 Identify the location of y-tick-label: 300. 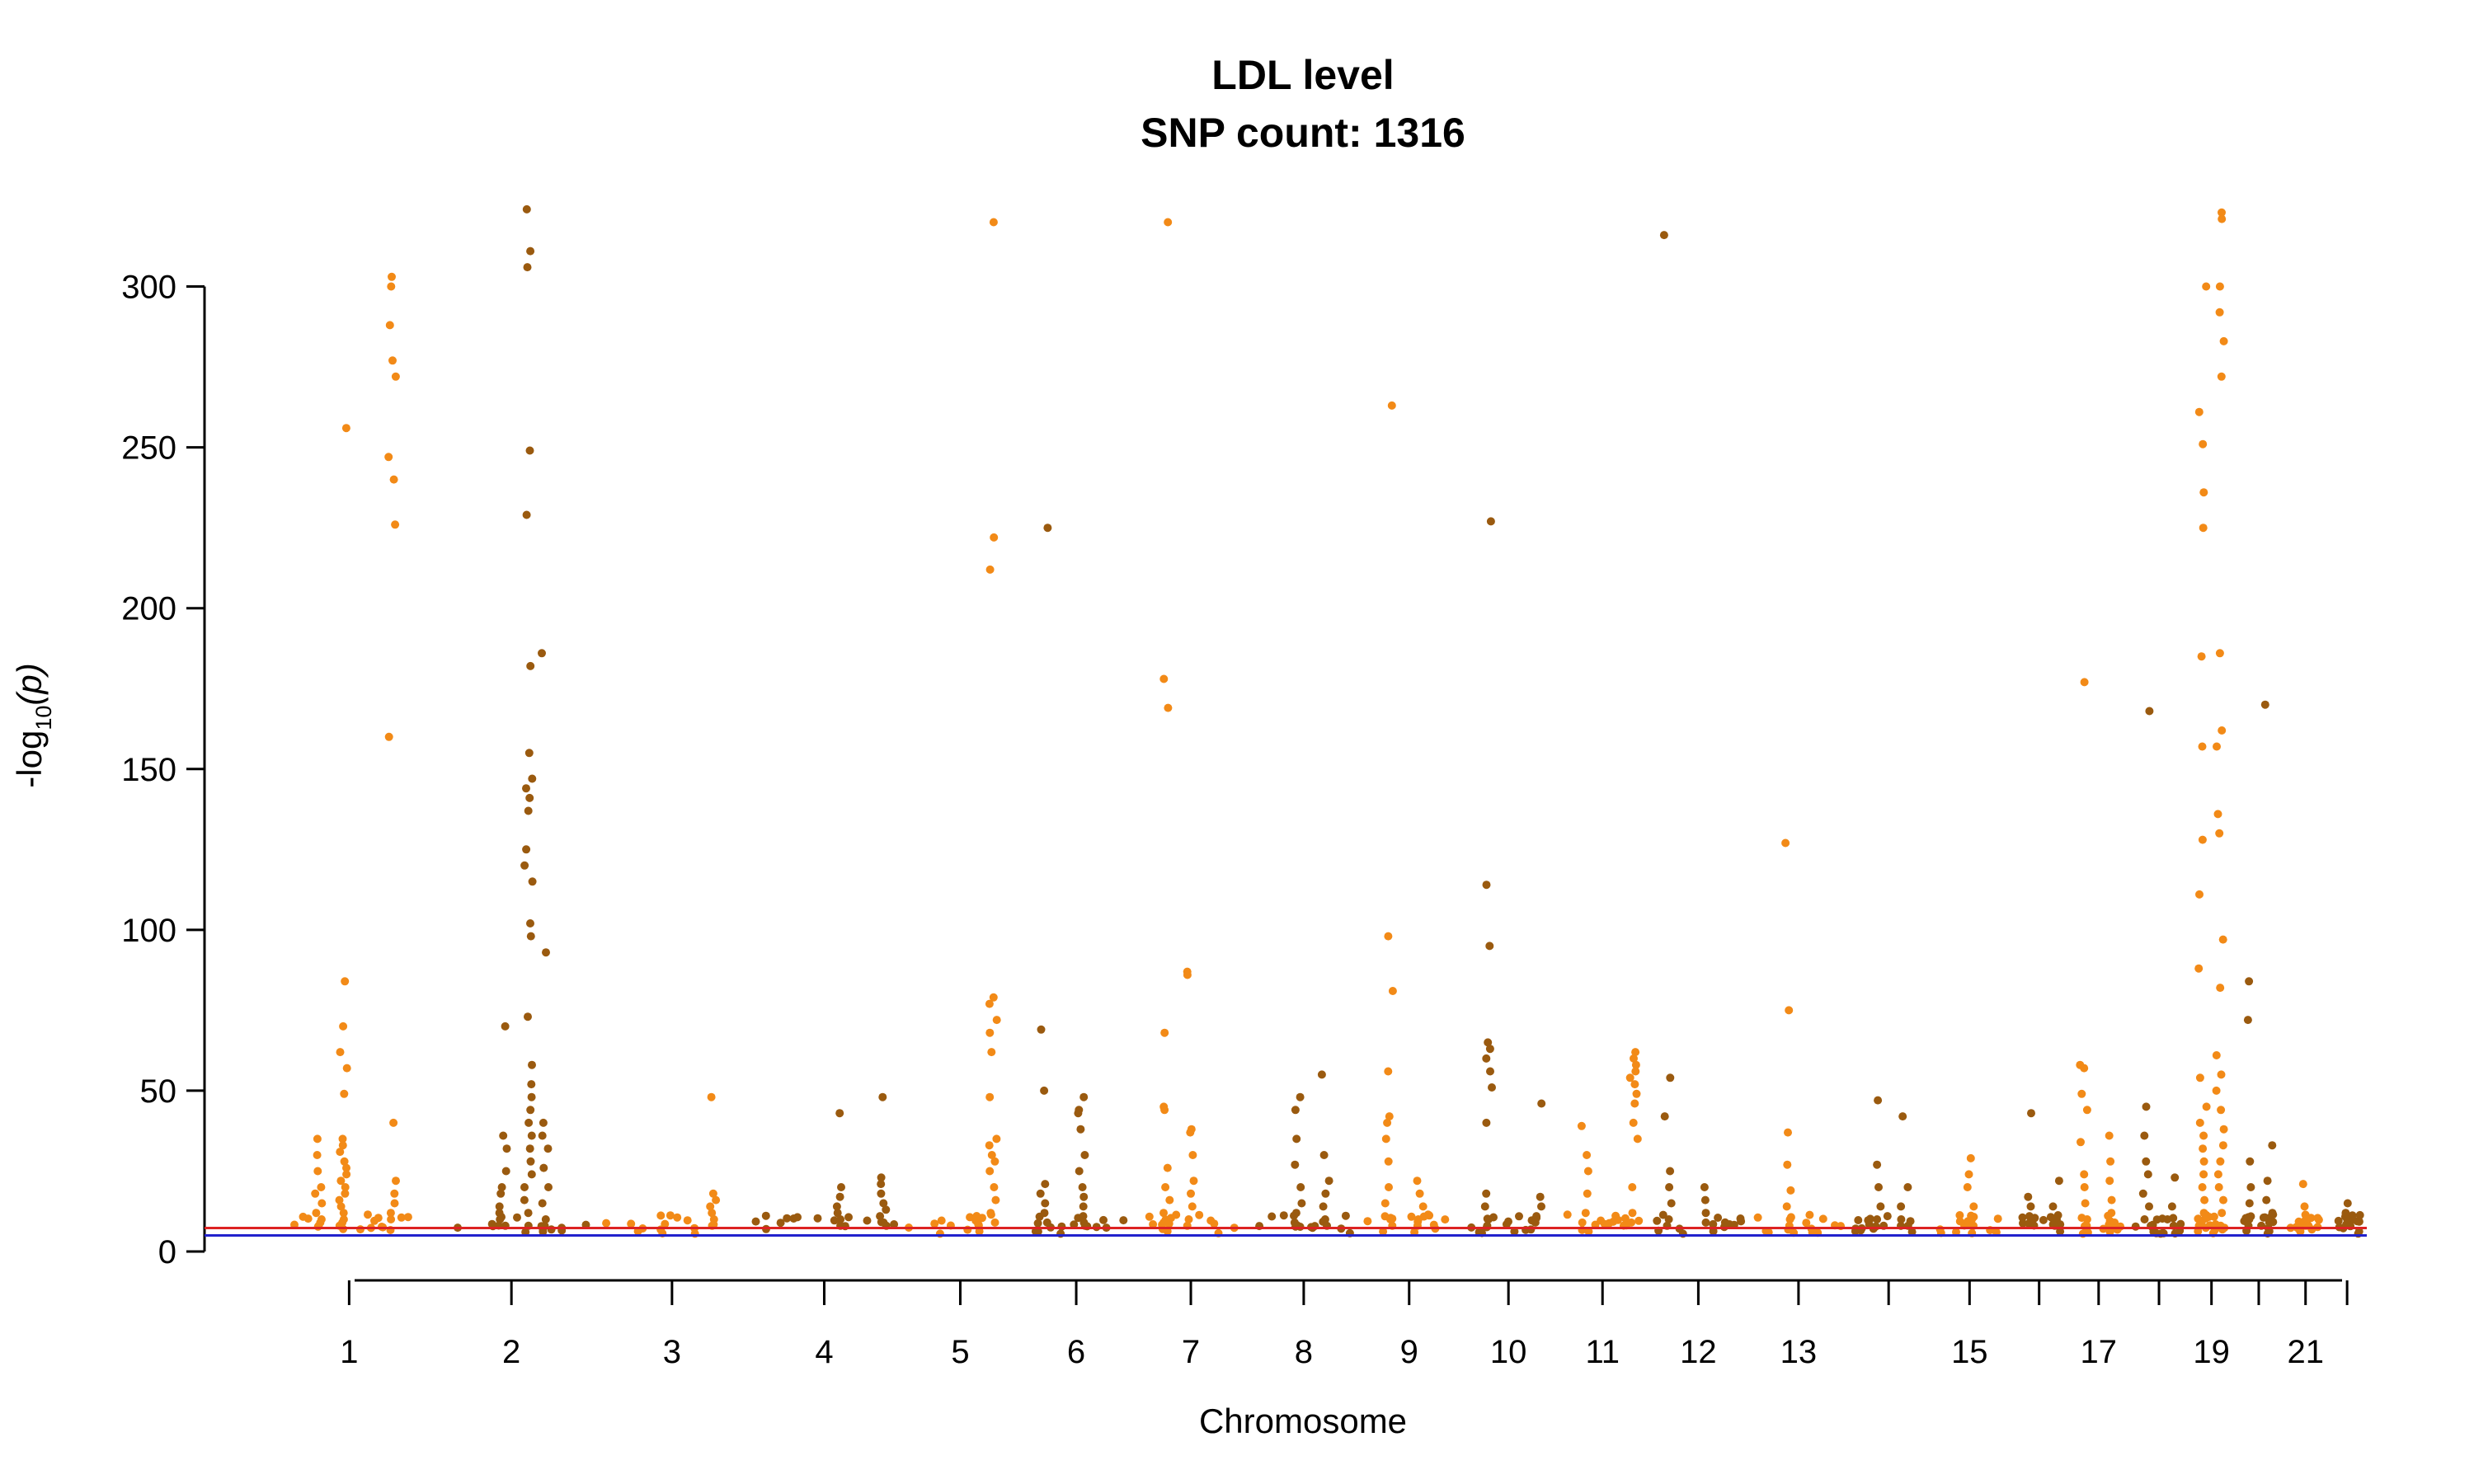
(148, 288).